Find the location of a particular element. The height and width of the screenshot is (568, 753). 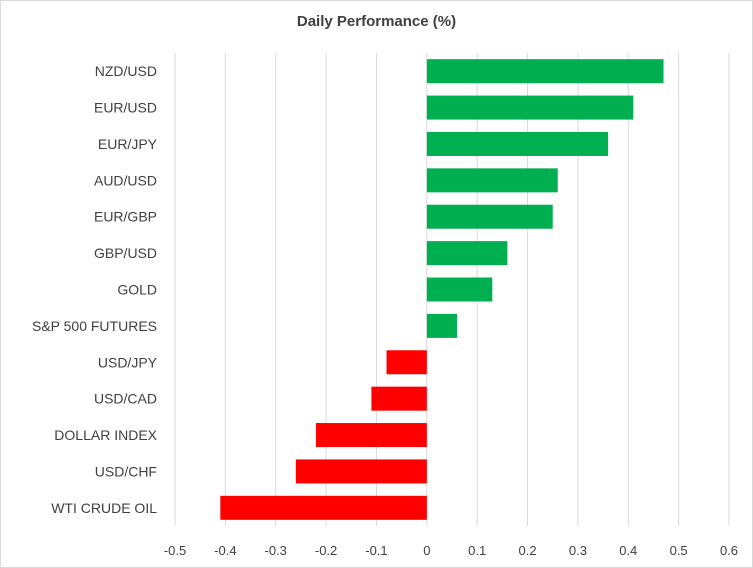

x-tick-label: -0.3 is located at coordinates (276, 550).